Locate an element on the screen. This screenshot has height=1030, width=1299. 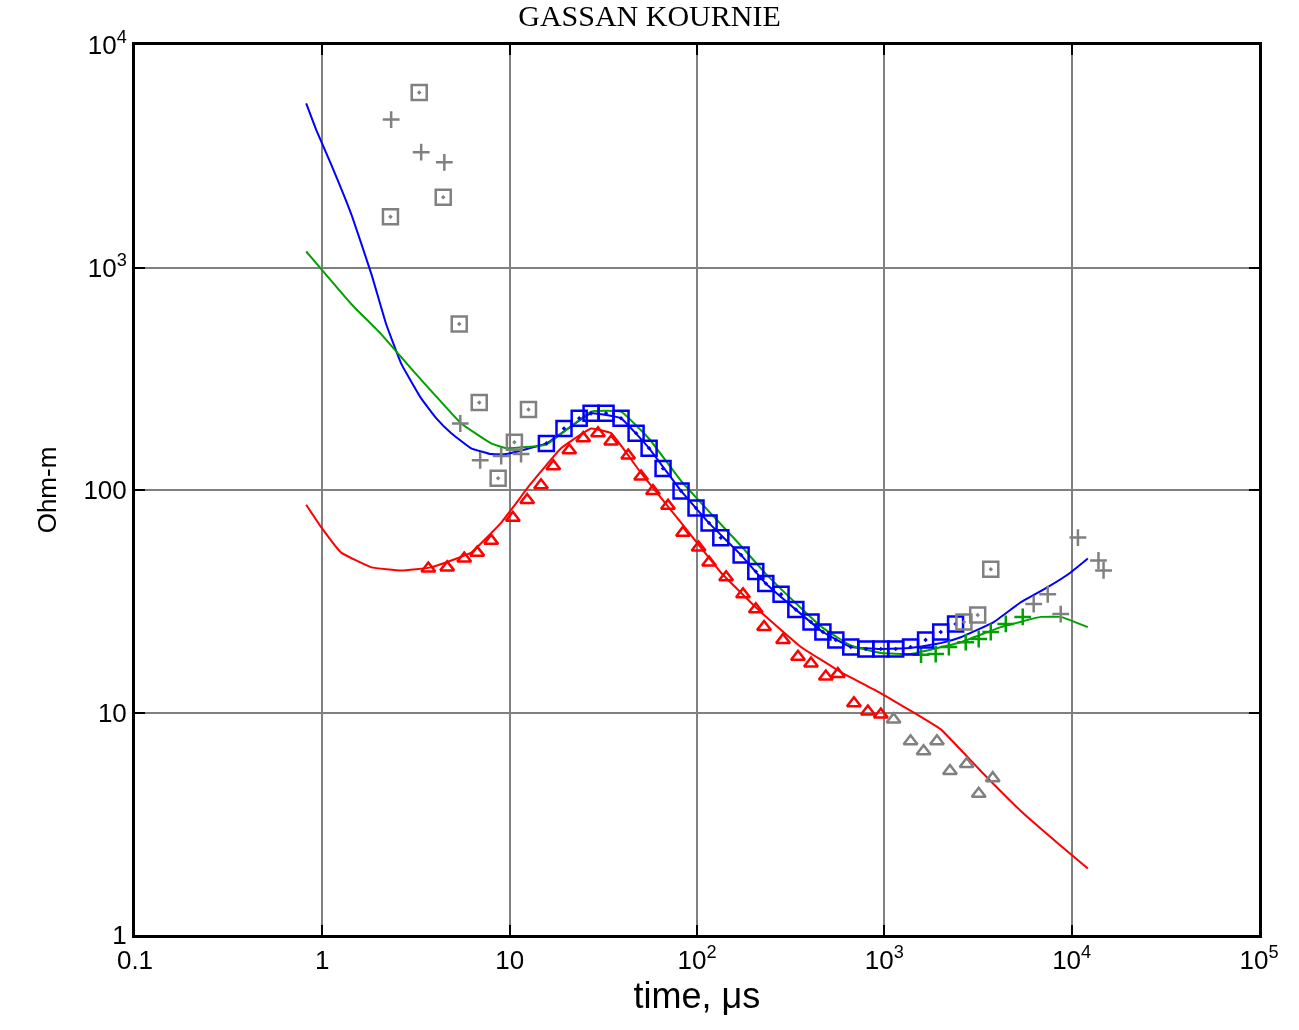
chart-title: GASSAN KOURNIE is located at coordinates (649, 16).